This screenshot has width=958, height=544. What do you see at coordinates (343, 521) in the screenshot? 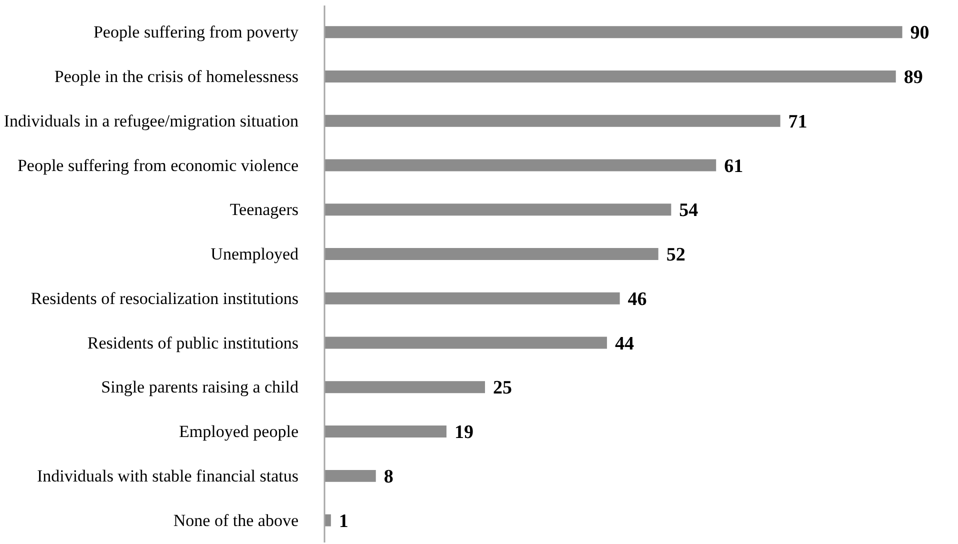
I see `data-label: 1` at bounding box center [343, 521].